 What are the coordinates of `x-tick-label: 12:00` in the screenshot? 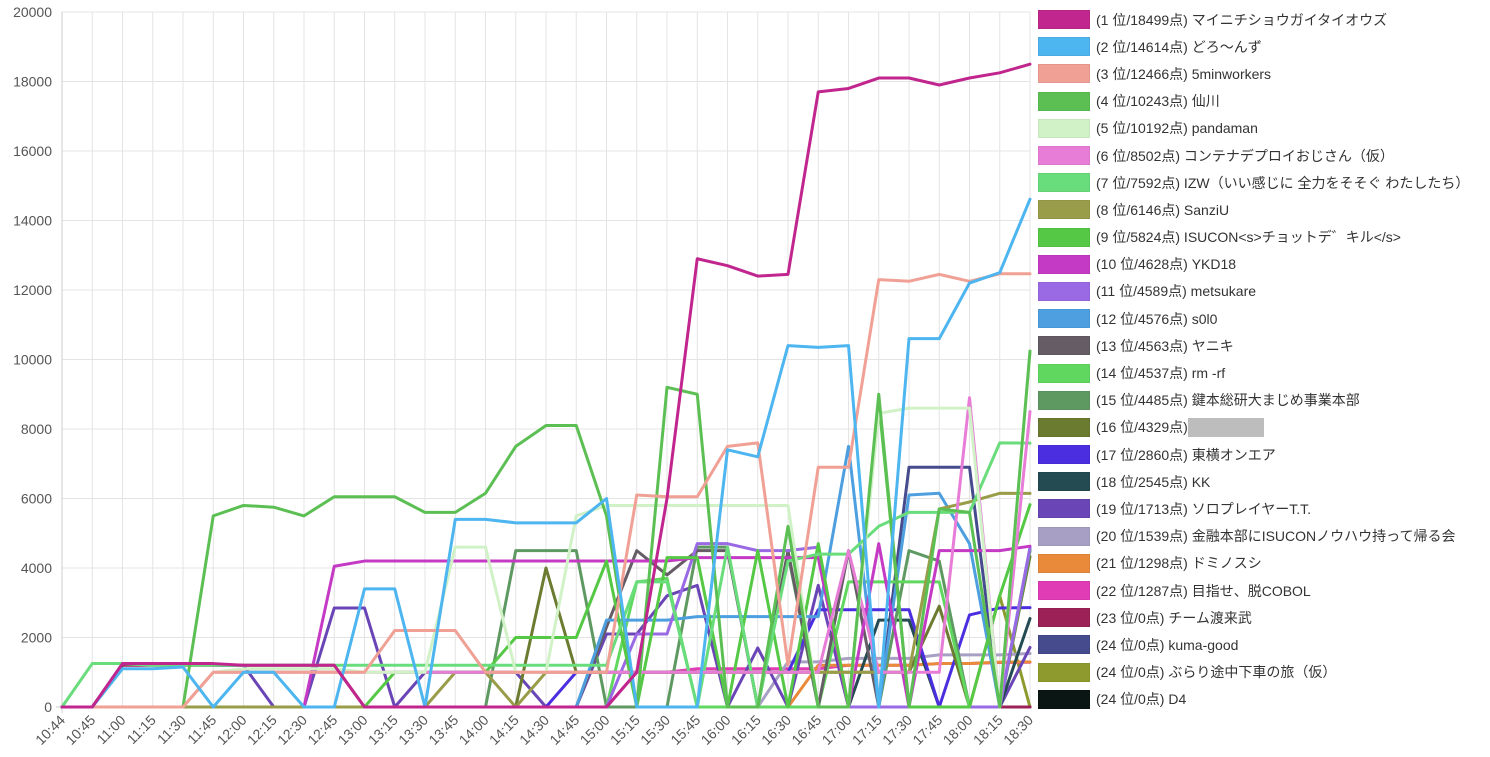 It's located at (232, 730).